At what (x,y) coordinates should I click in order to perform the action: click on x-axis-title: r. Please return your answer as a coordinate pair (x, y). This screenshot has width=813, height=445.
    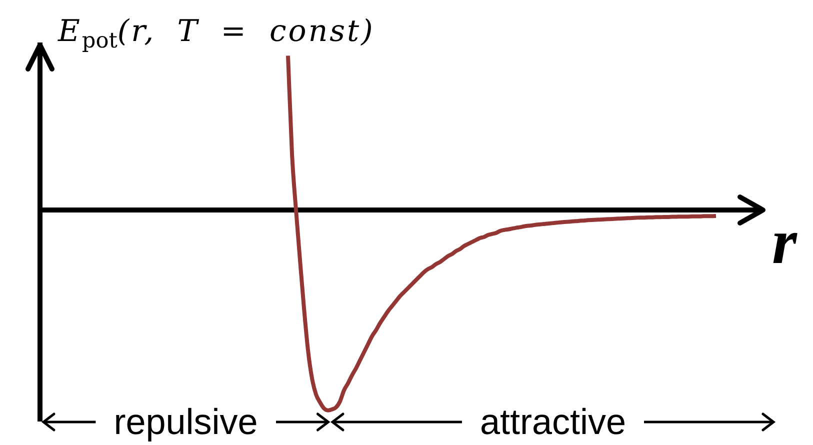
    Looking at the image, I should click on (784, 241).